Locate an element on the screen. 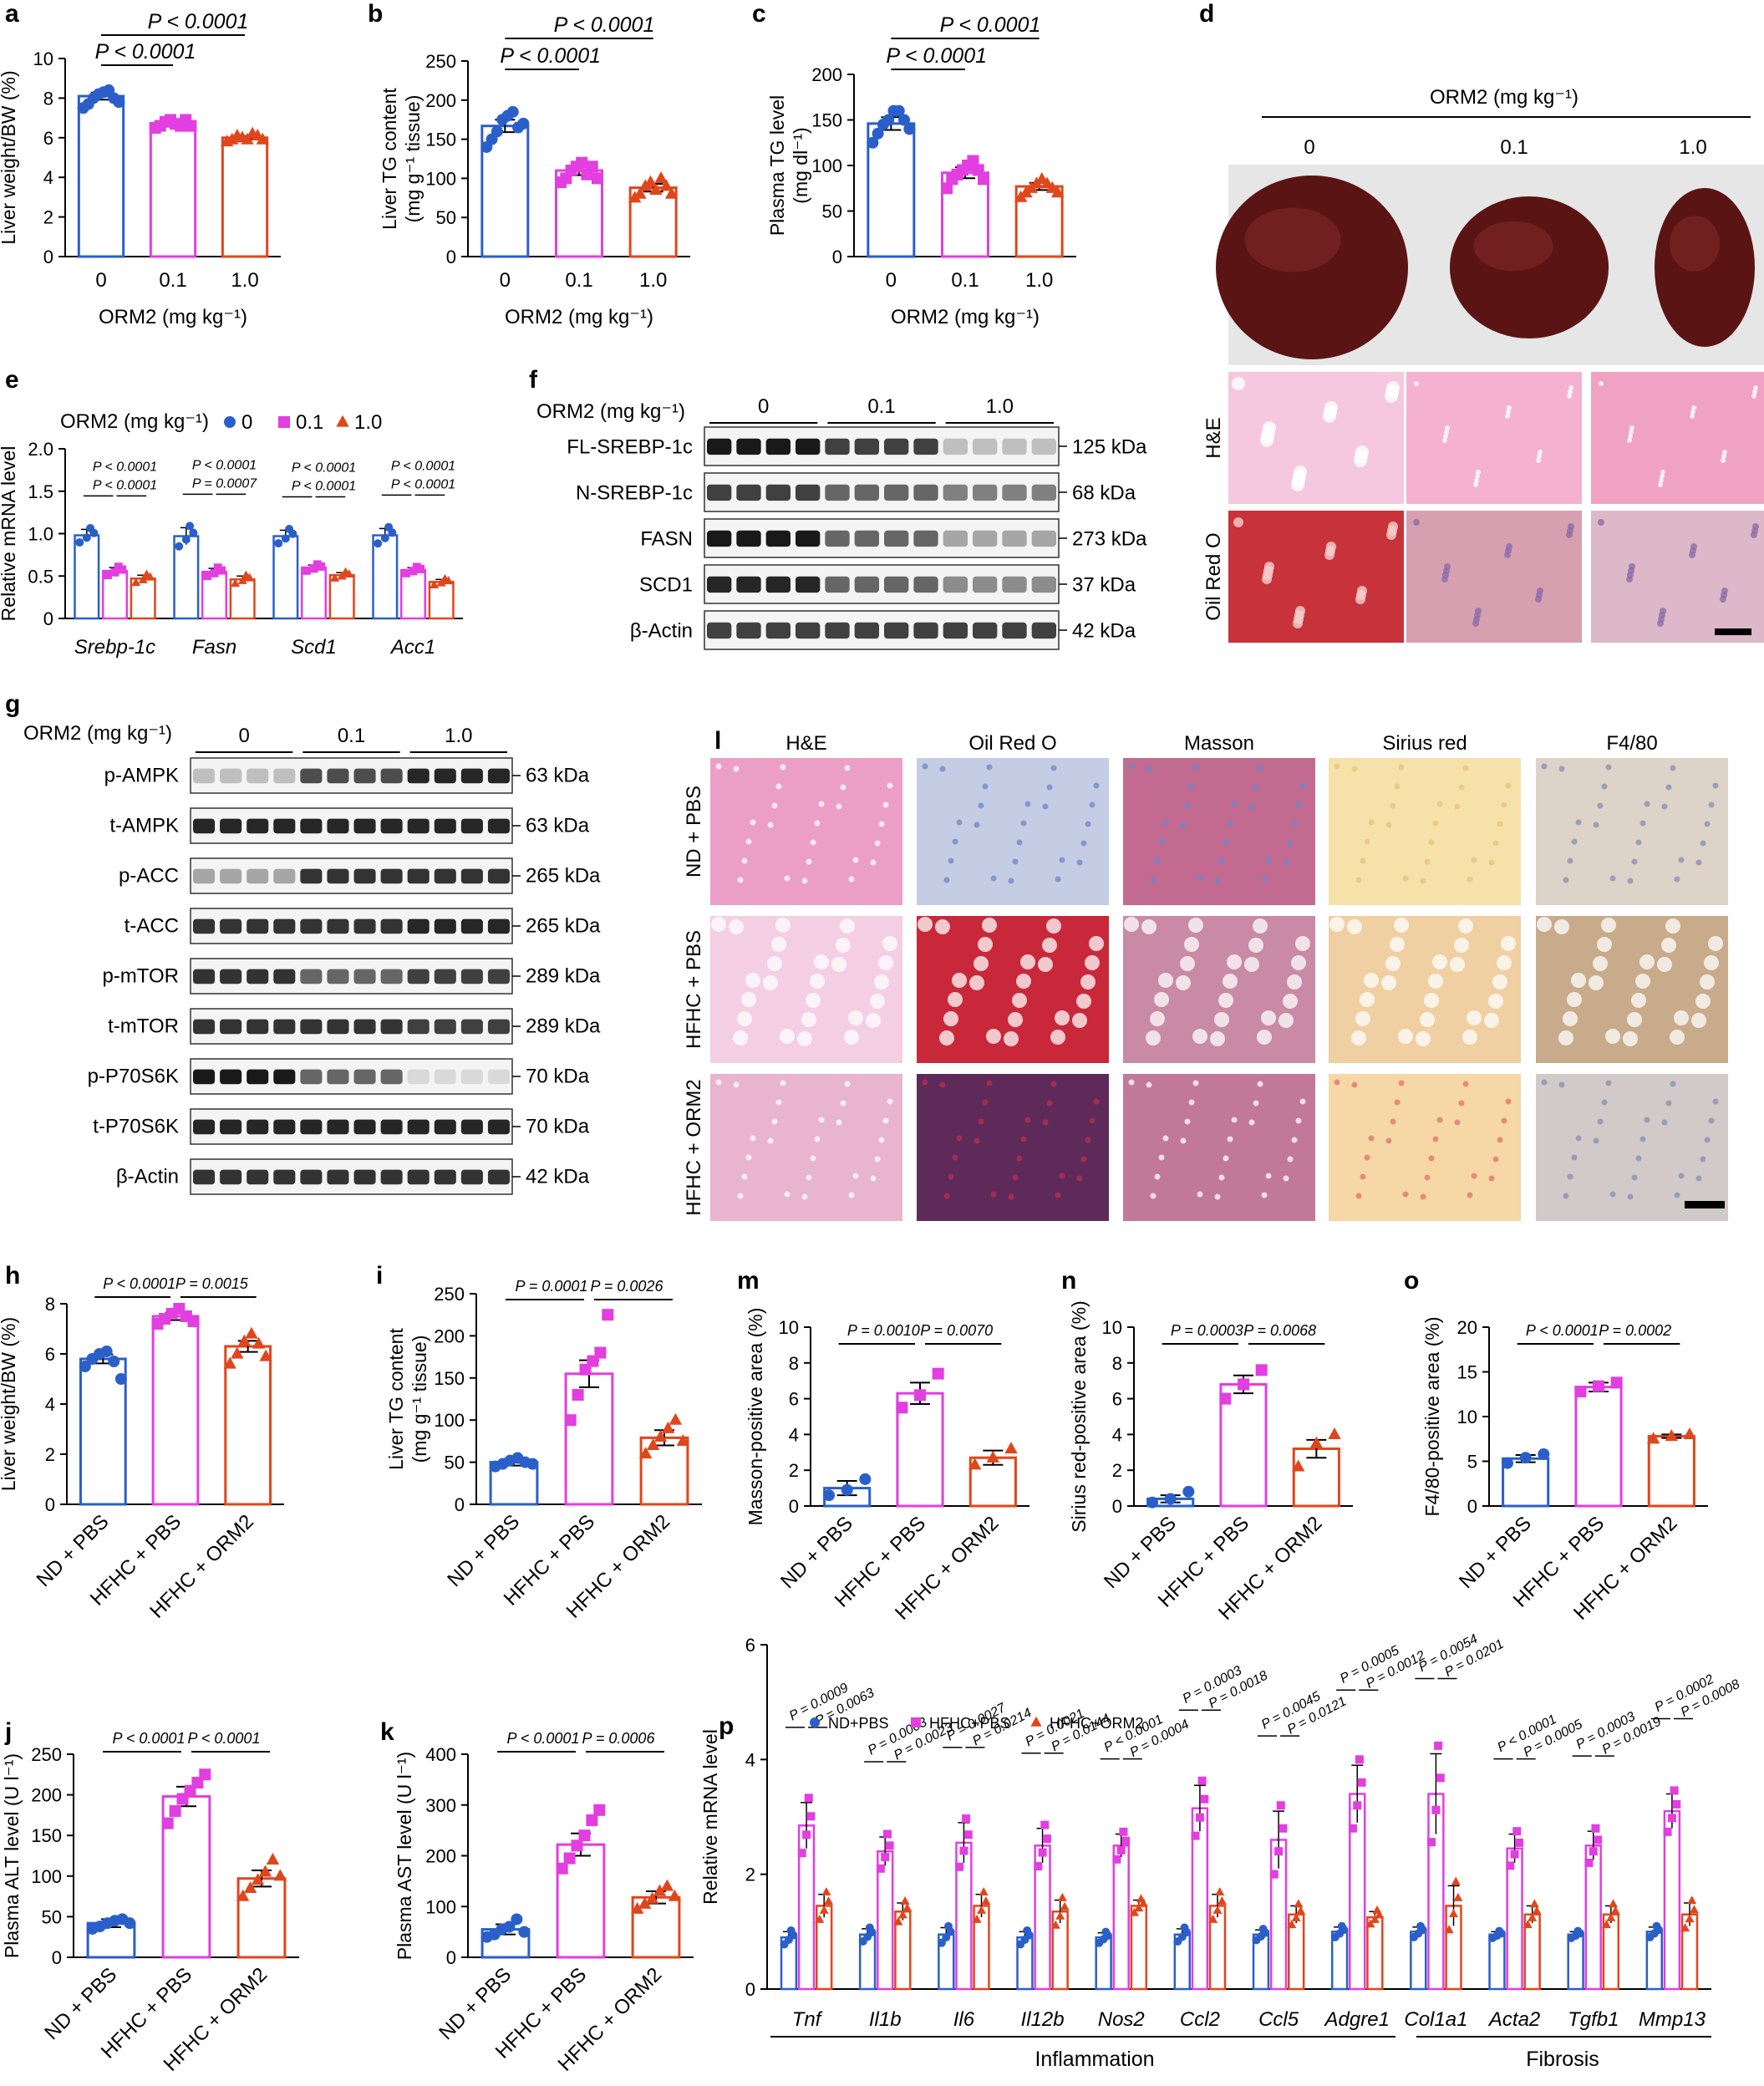  x-gene-label: Fasn is located at coordinates (214, 648).